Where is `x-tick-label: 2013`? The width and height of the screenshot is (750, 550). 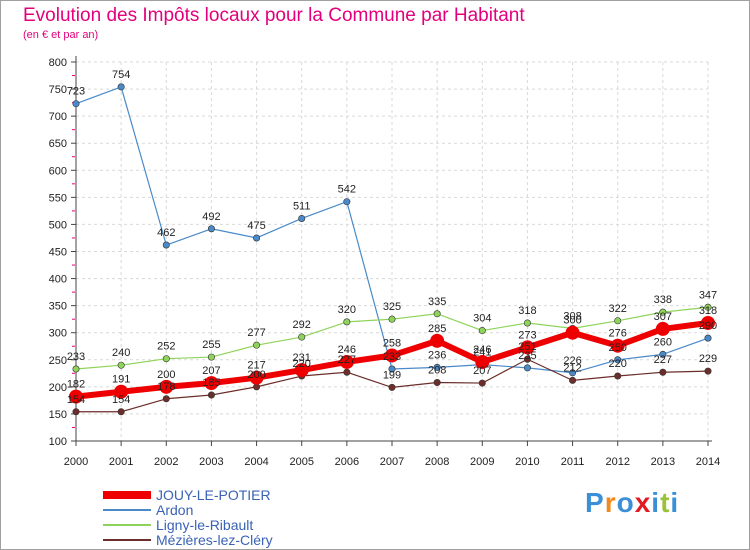
x-tick-label: 2013 is located at coordinates (663, 462).